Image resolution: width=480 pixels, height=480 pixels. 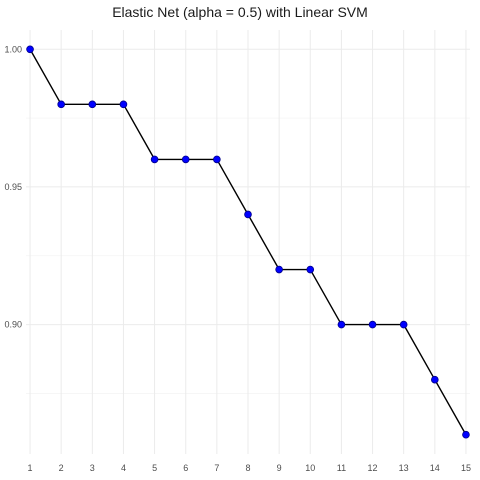 I want to click on x-tick-label: 8, so click(x=247, y=468).